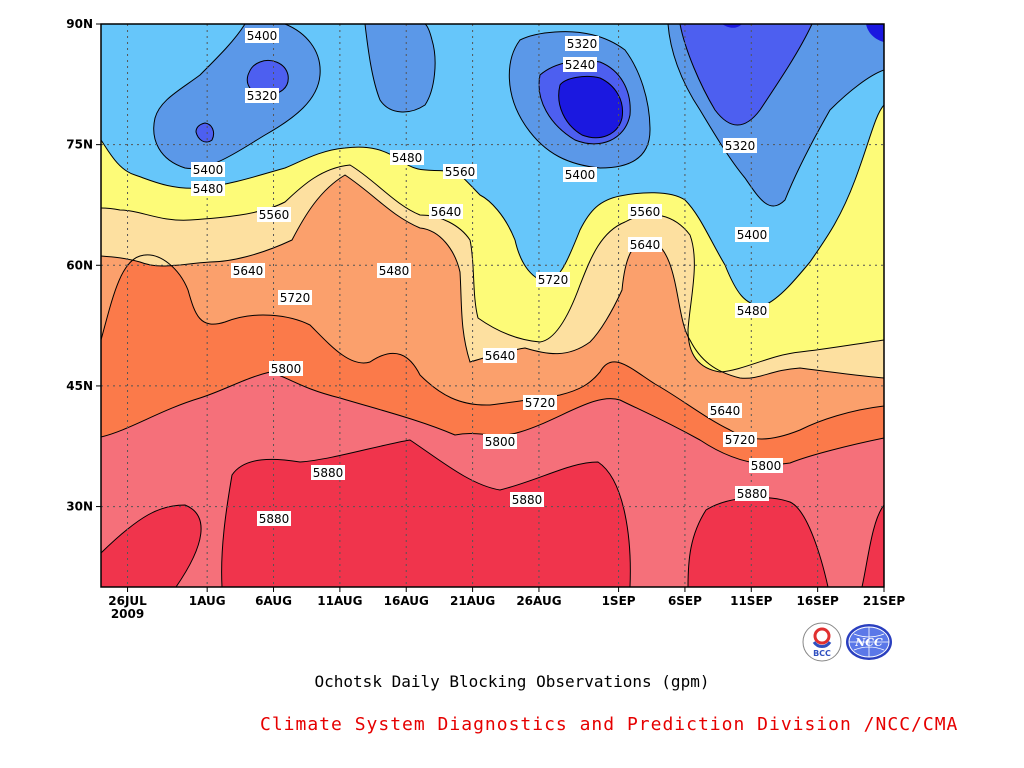  I want to click on x-tick-label: 26AUG, so click(538, 601).